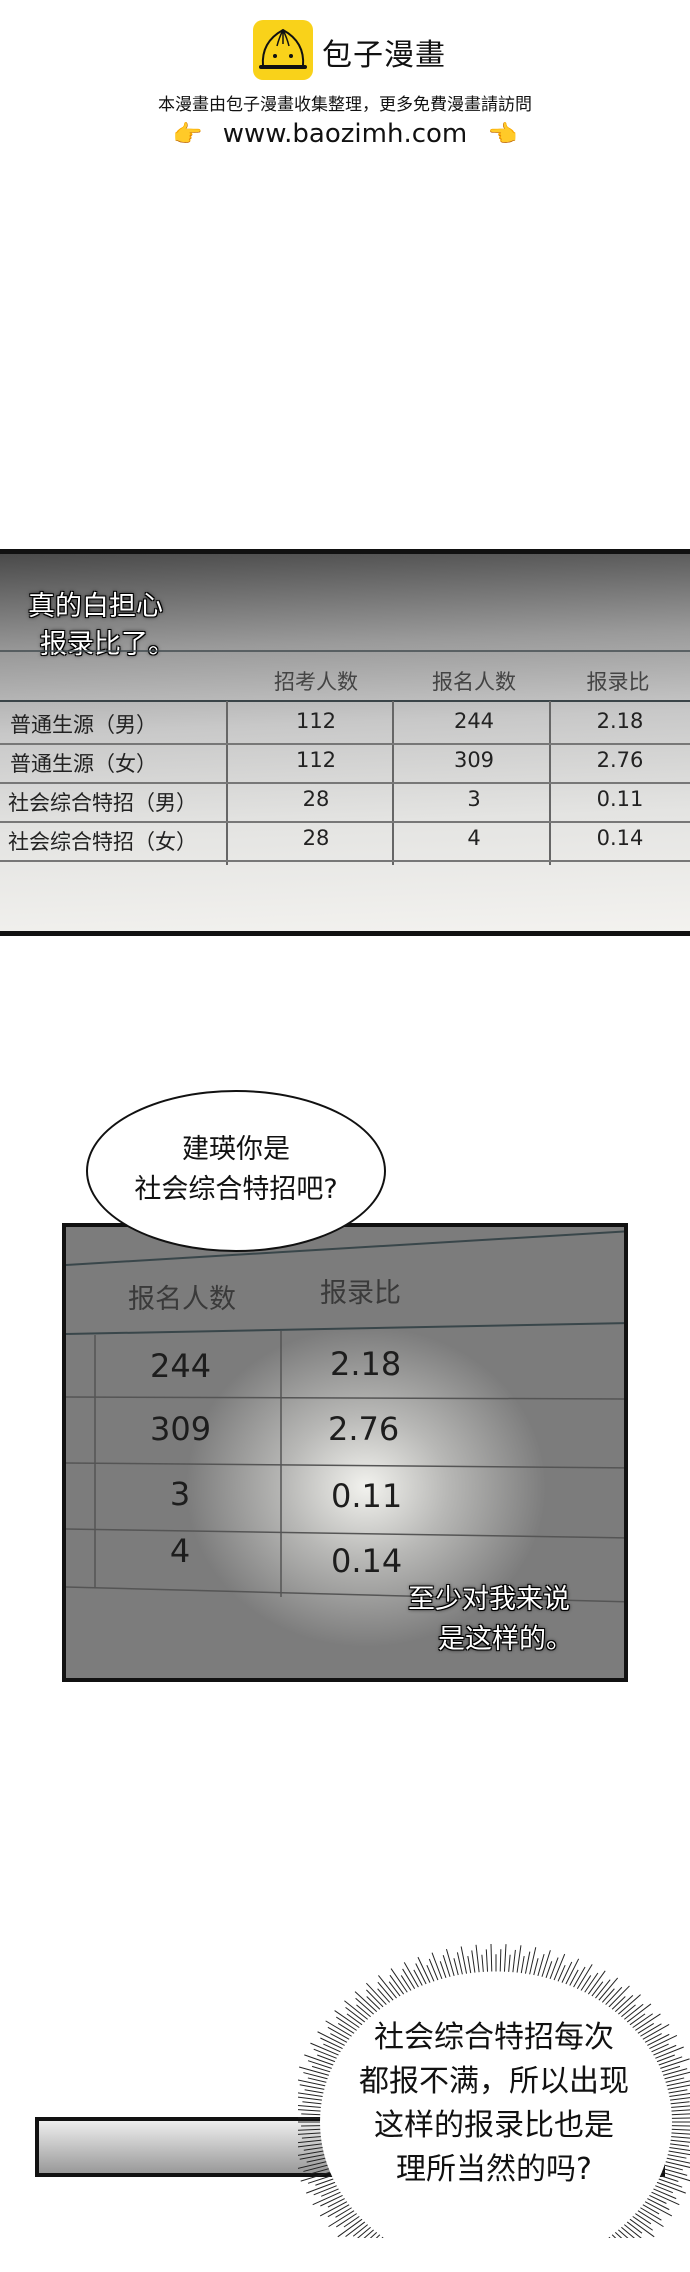 The image size is (690, 2272). I want to click on shout-line-1: 社会综合特招每次, so click(494, 2038).